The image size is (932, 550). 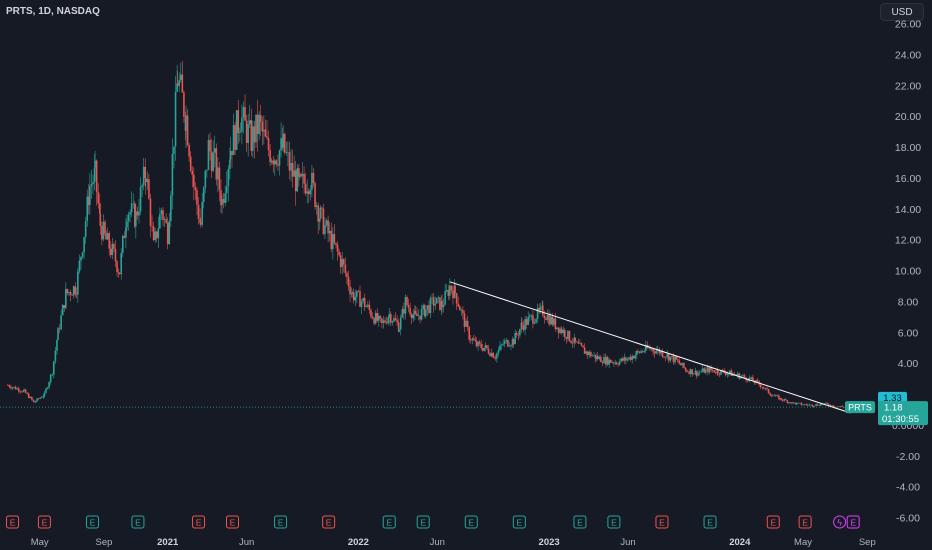 I want to click on dividend-flash-icon, so click(x=840, y=522).